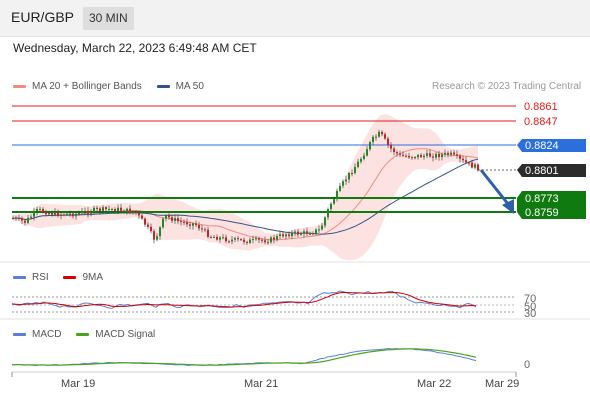 The width and height of the screenshot is (590, 400). Describe the element at coordinates (87, 86) in the screenshot. I see `legend-label-ma20: MA 20 + Bollinger Bands` at that location.